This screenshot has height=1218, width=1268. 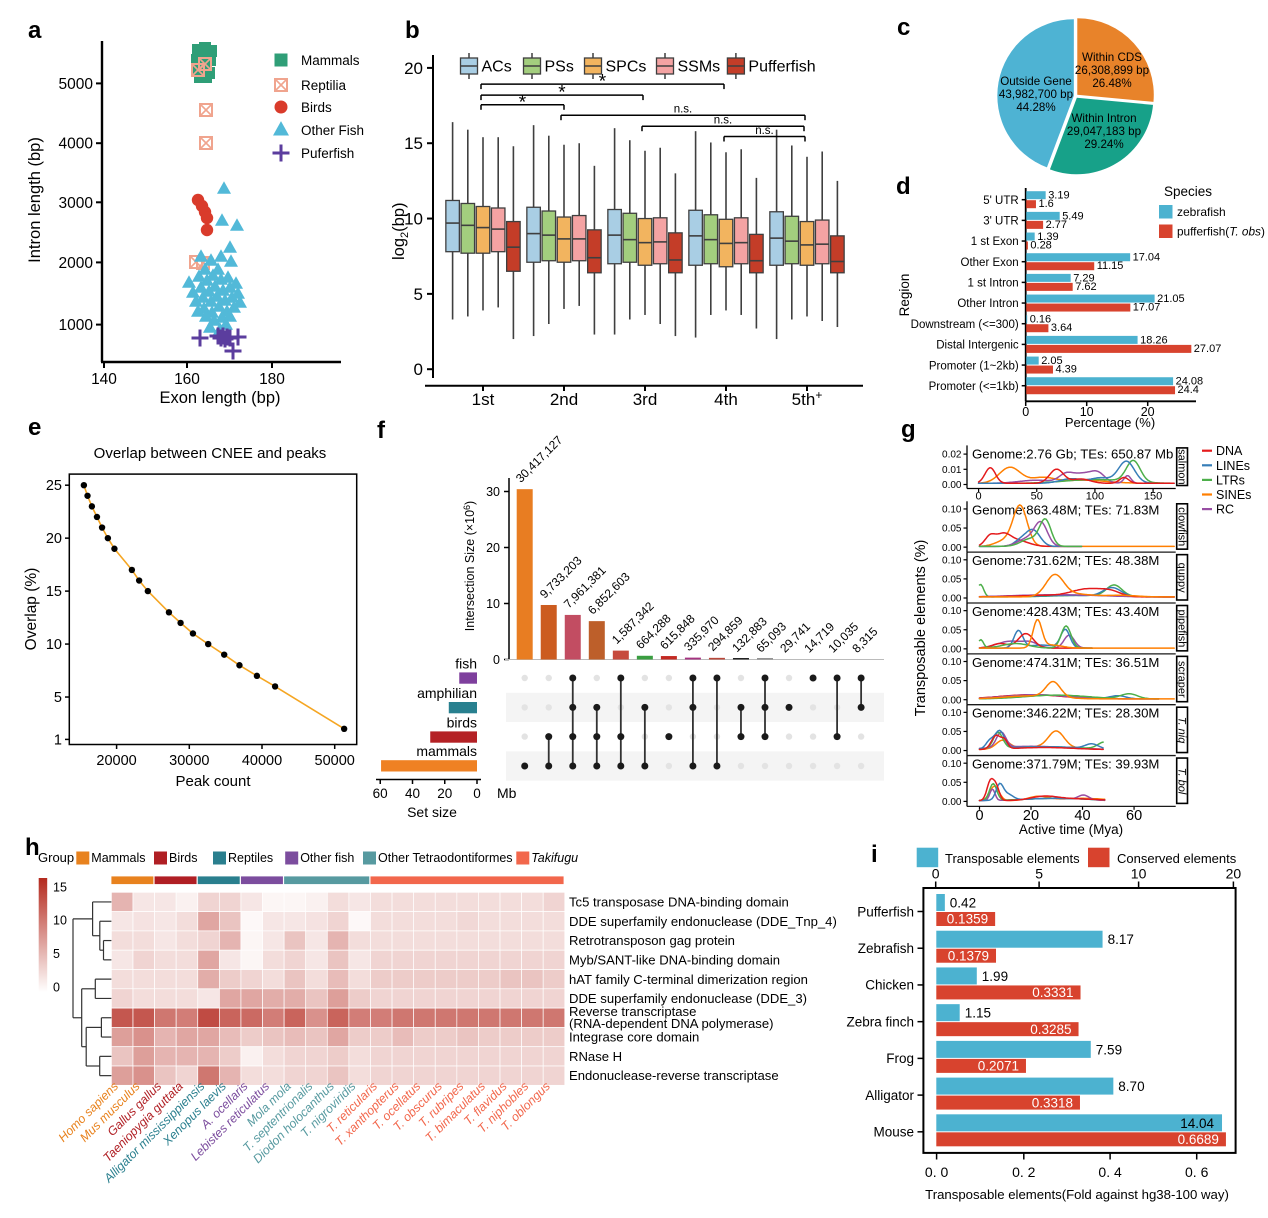 What do you see at coordinates (1061, 328) in the screenshot?
I see `svg-text: 3.64` at bounding box center [1061, 328].